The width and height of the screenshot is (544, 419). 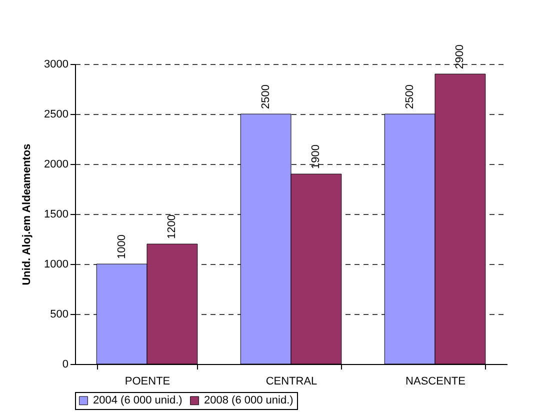 I want to click on x-tick-label: NASCENTE, so click(x=436, y=382).